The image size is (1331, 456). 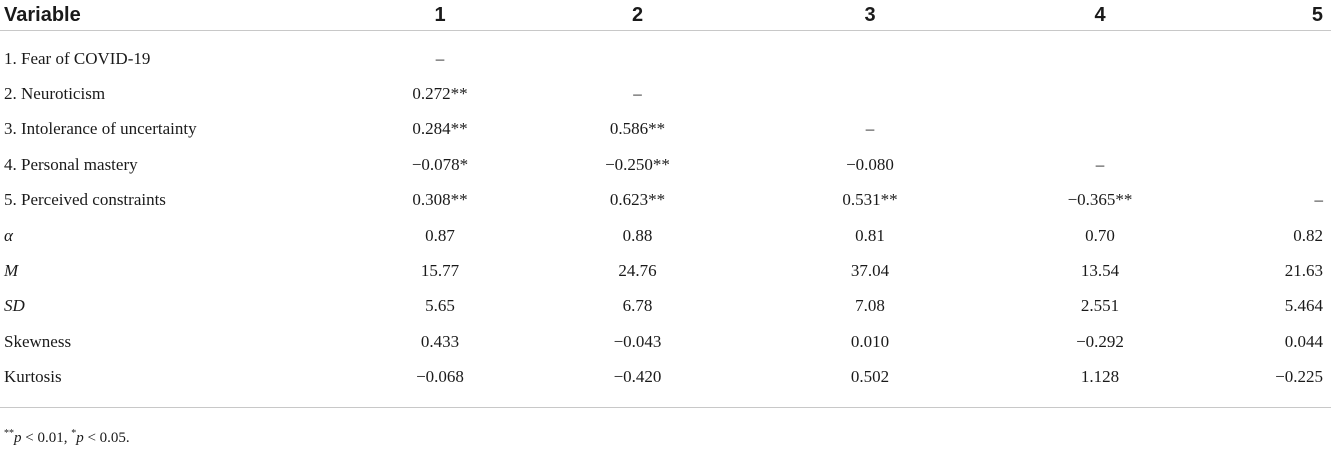 I want to click on footnote-sig1-rest: < 0.01,, so click(x=46, y=438).